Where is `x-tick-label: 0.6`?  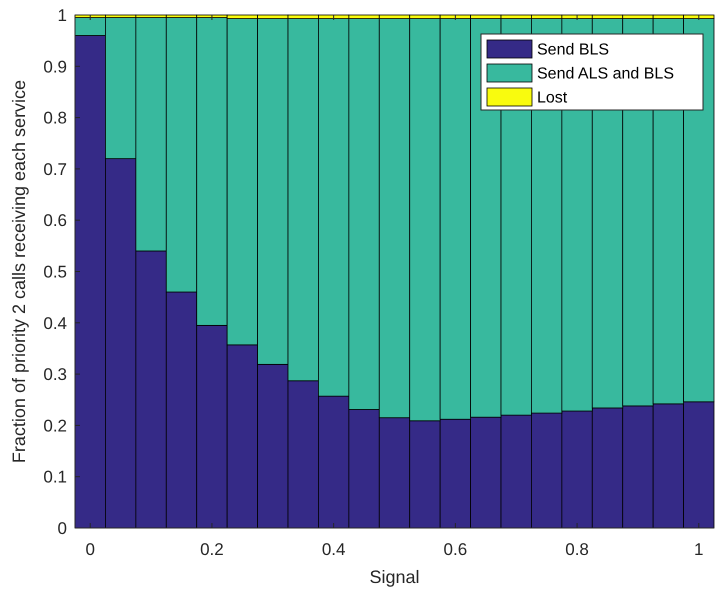 x-tick-label: 0.6 is located at coordinates (456, 549).